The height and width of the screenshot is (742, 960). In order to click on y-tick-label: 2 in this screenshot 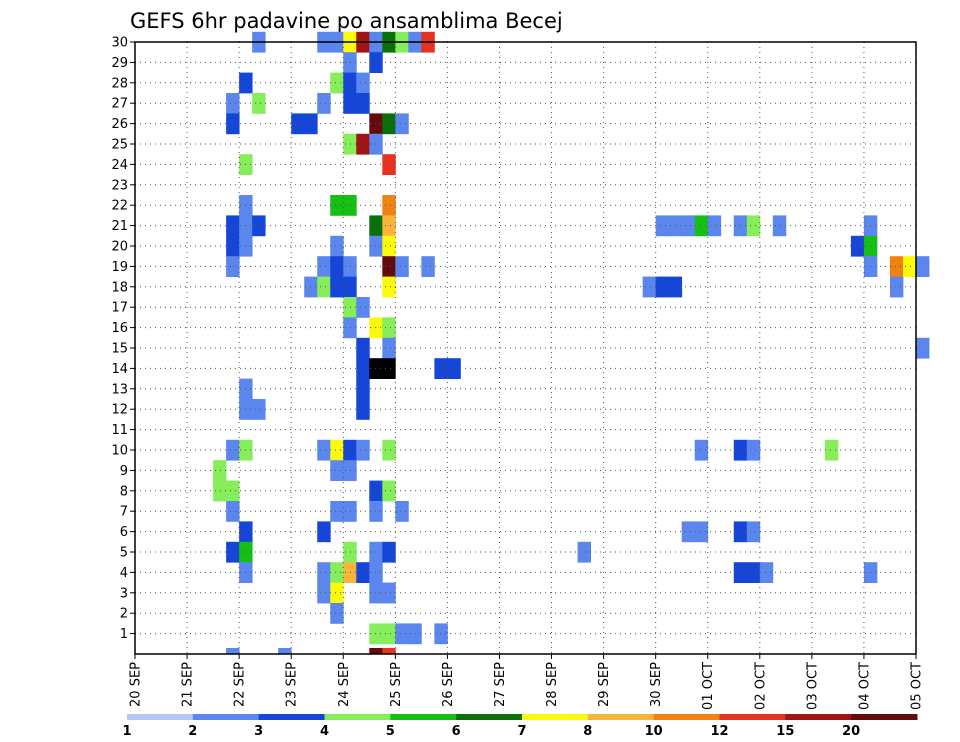, I will do `click(124, 614)`.